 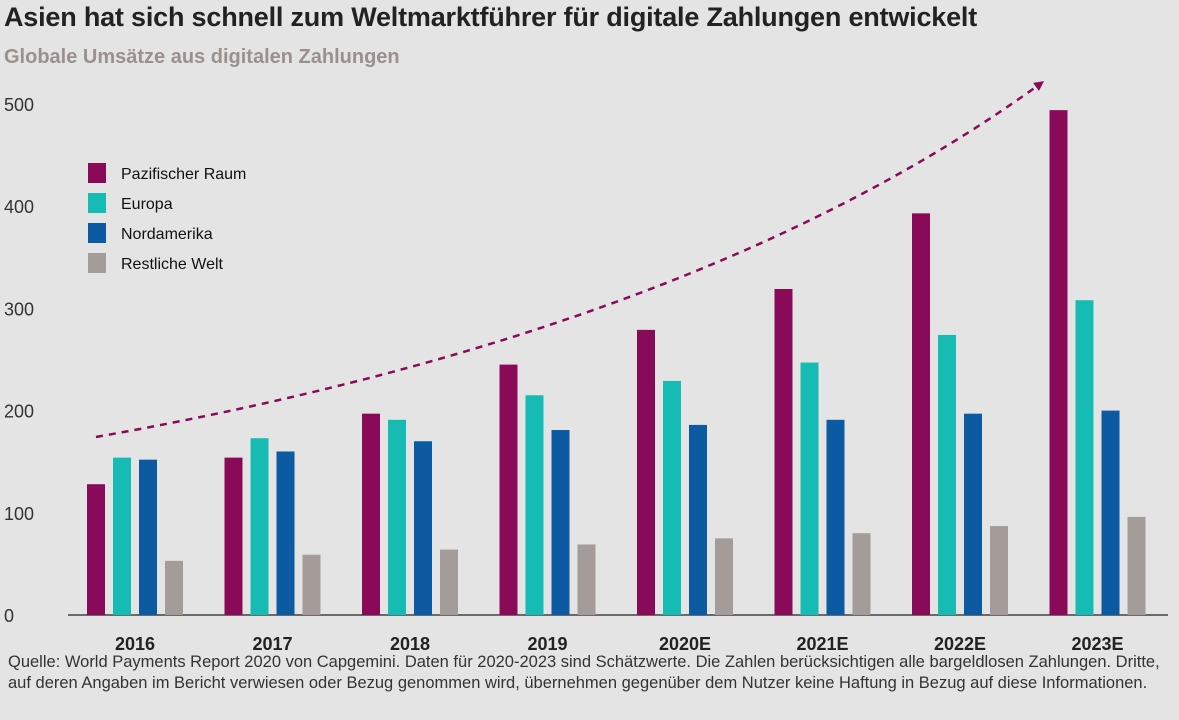 I want to click on bar-europa-2016, so click(x=122, y=536).